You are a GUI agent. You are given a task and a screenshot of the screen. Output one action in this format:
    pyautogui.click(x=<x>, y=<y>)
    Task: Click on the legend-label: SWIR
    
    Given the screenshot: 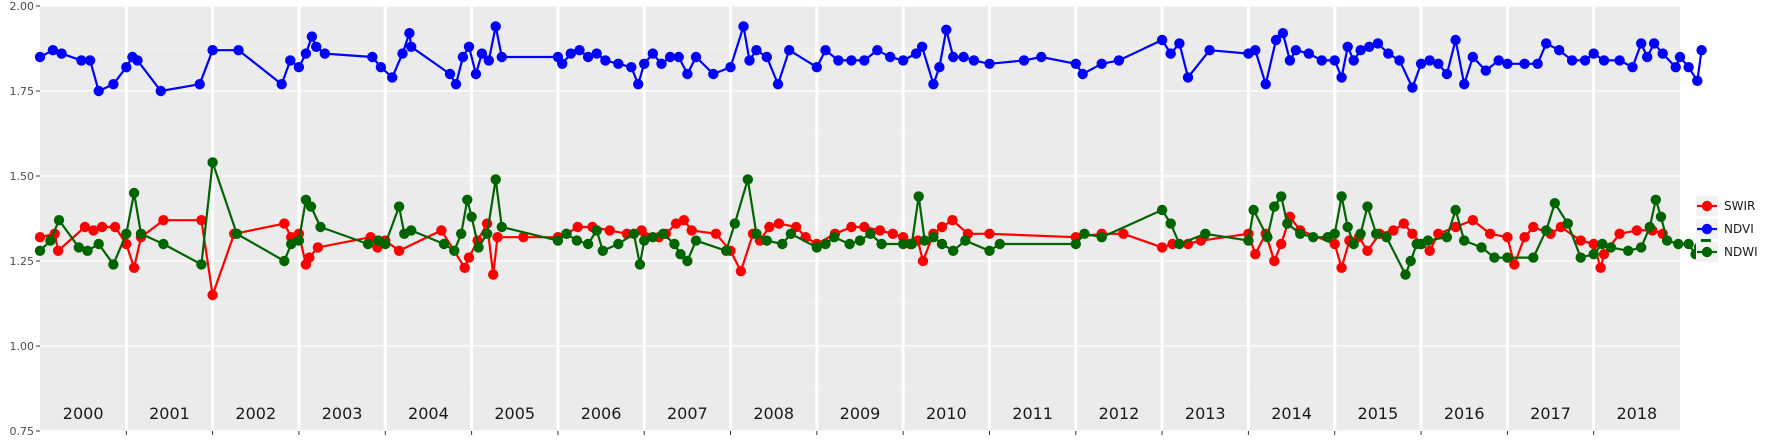 What is the action you would take?
    pyautogui.click(x=1739, y=206)
    